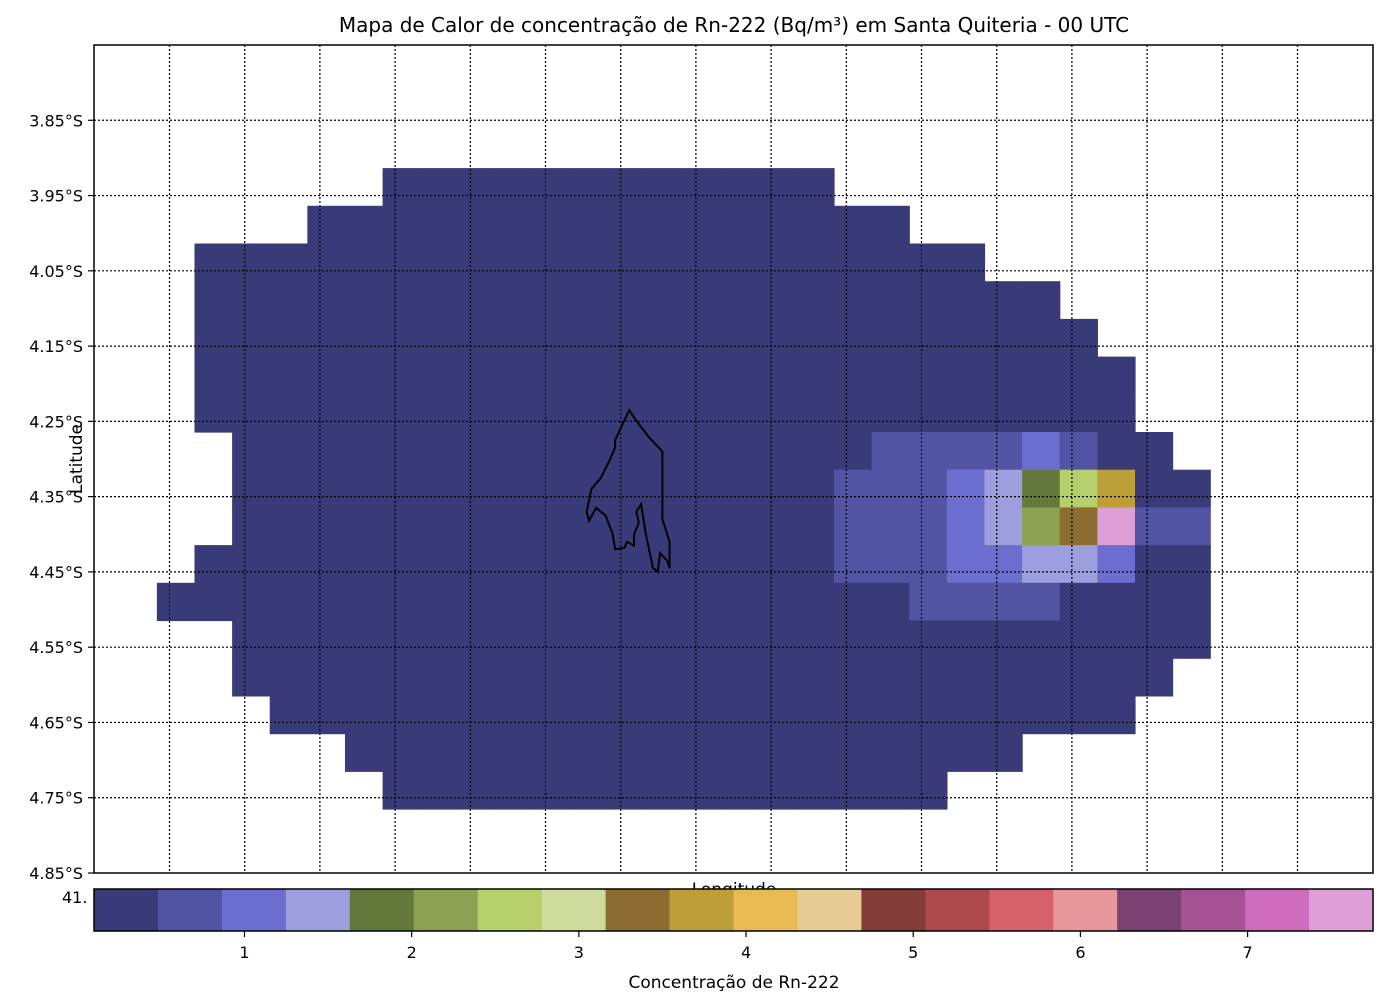  Describe the element at coordinates (77, 459) in the screenshot. I see `y-axis-label: Latitude` at that location.